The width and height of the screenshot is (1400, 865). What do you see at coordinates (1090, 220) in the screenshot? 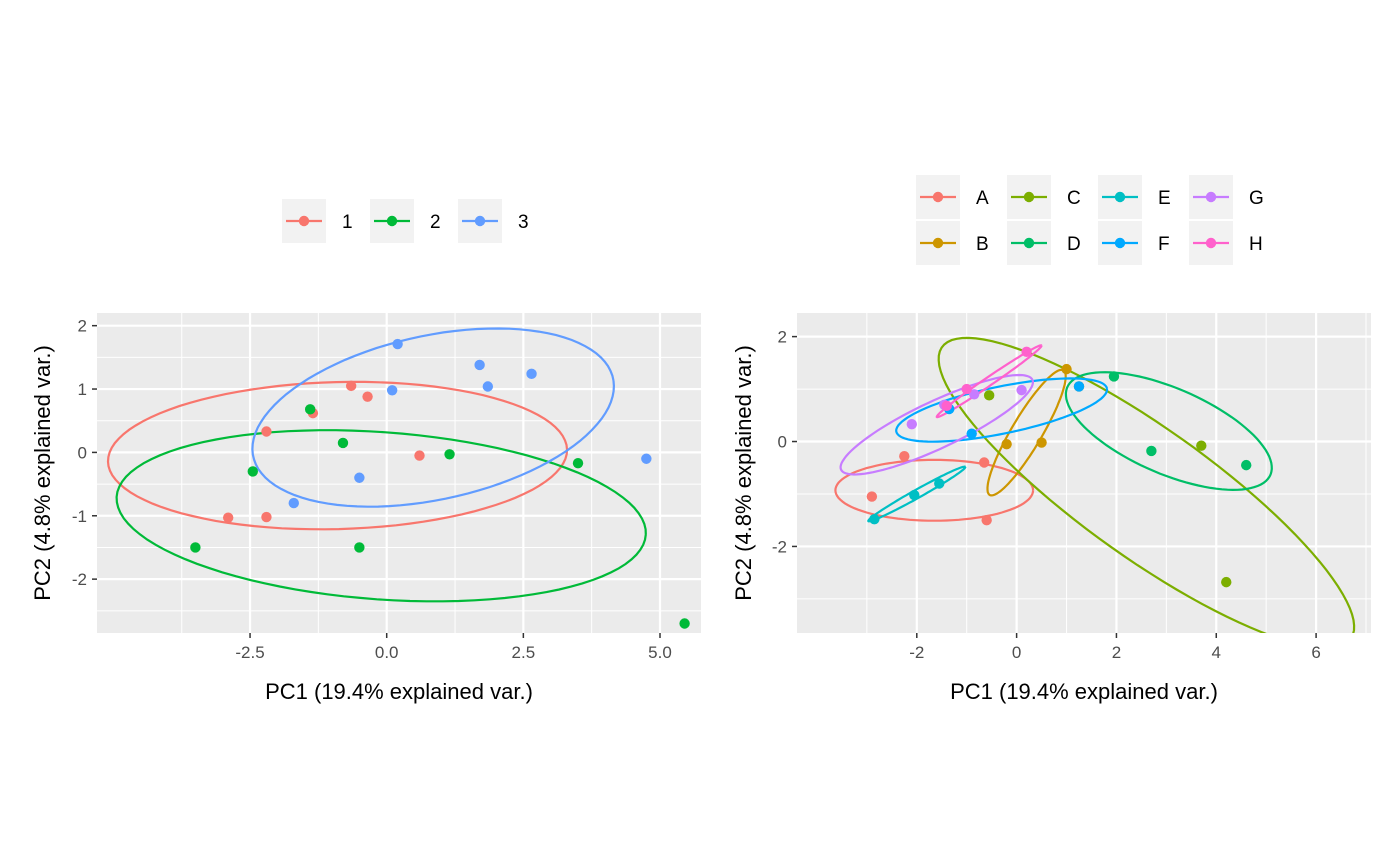
I see `right-legend: A B C D E F G H` at bounding box center [1090, 220].